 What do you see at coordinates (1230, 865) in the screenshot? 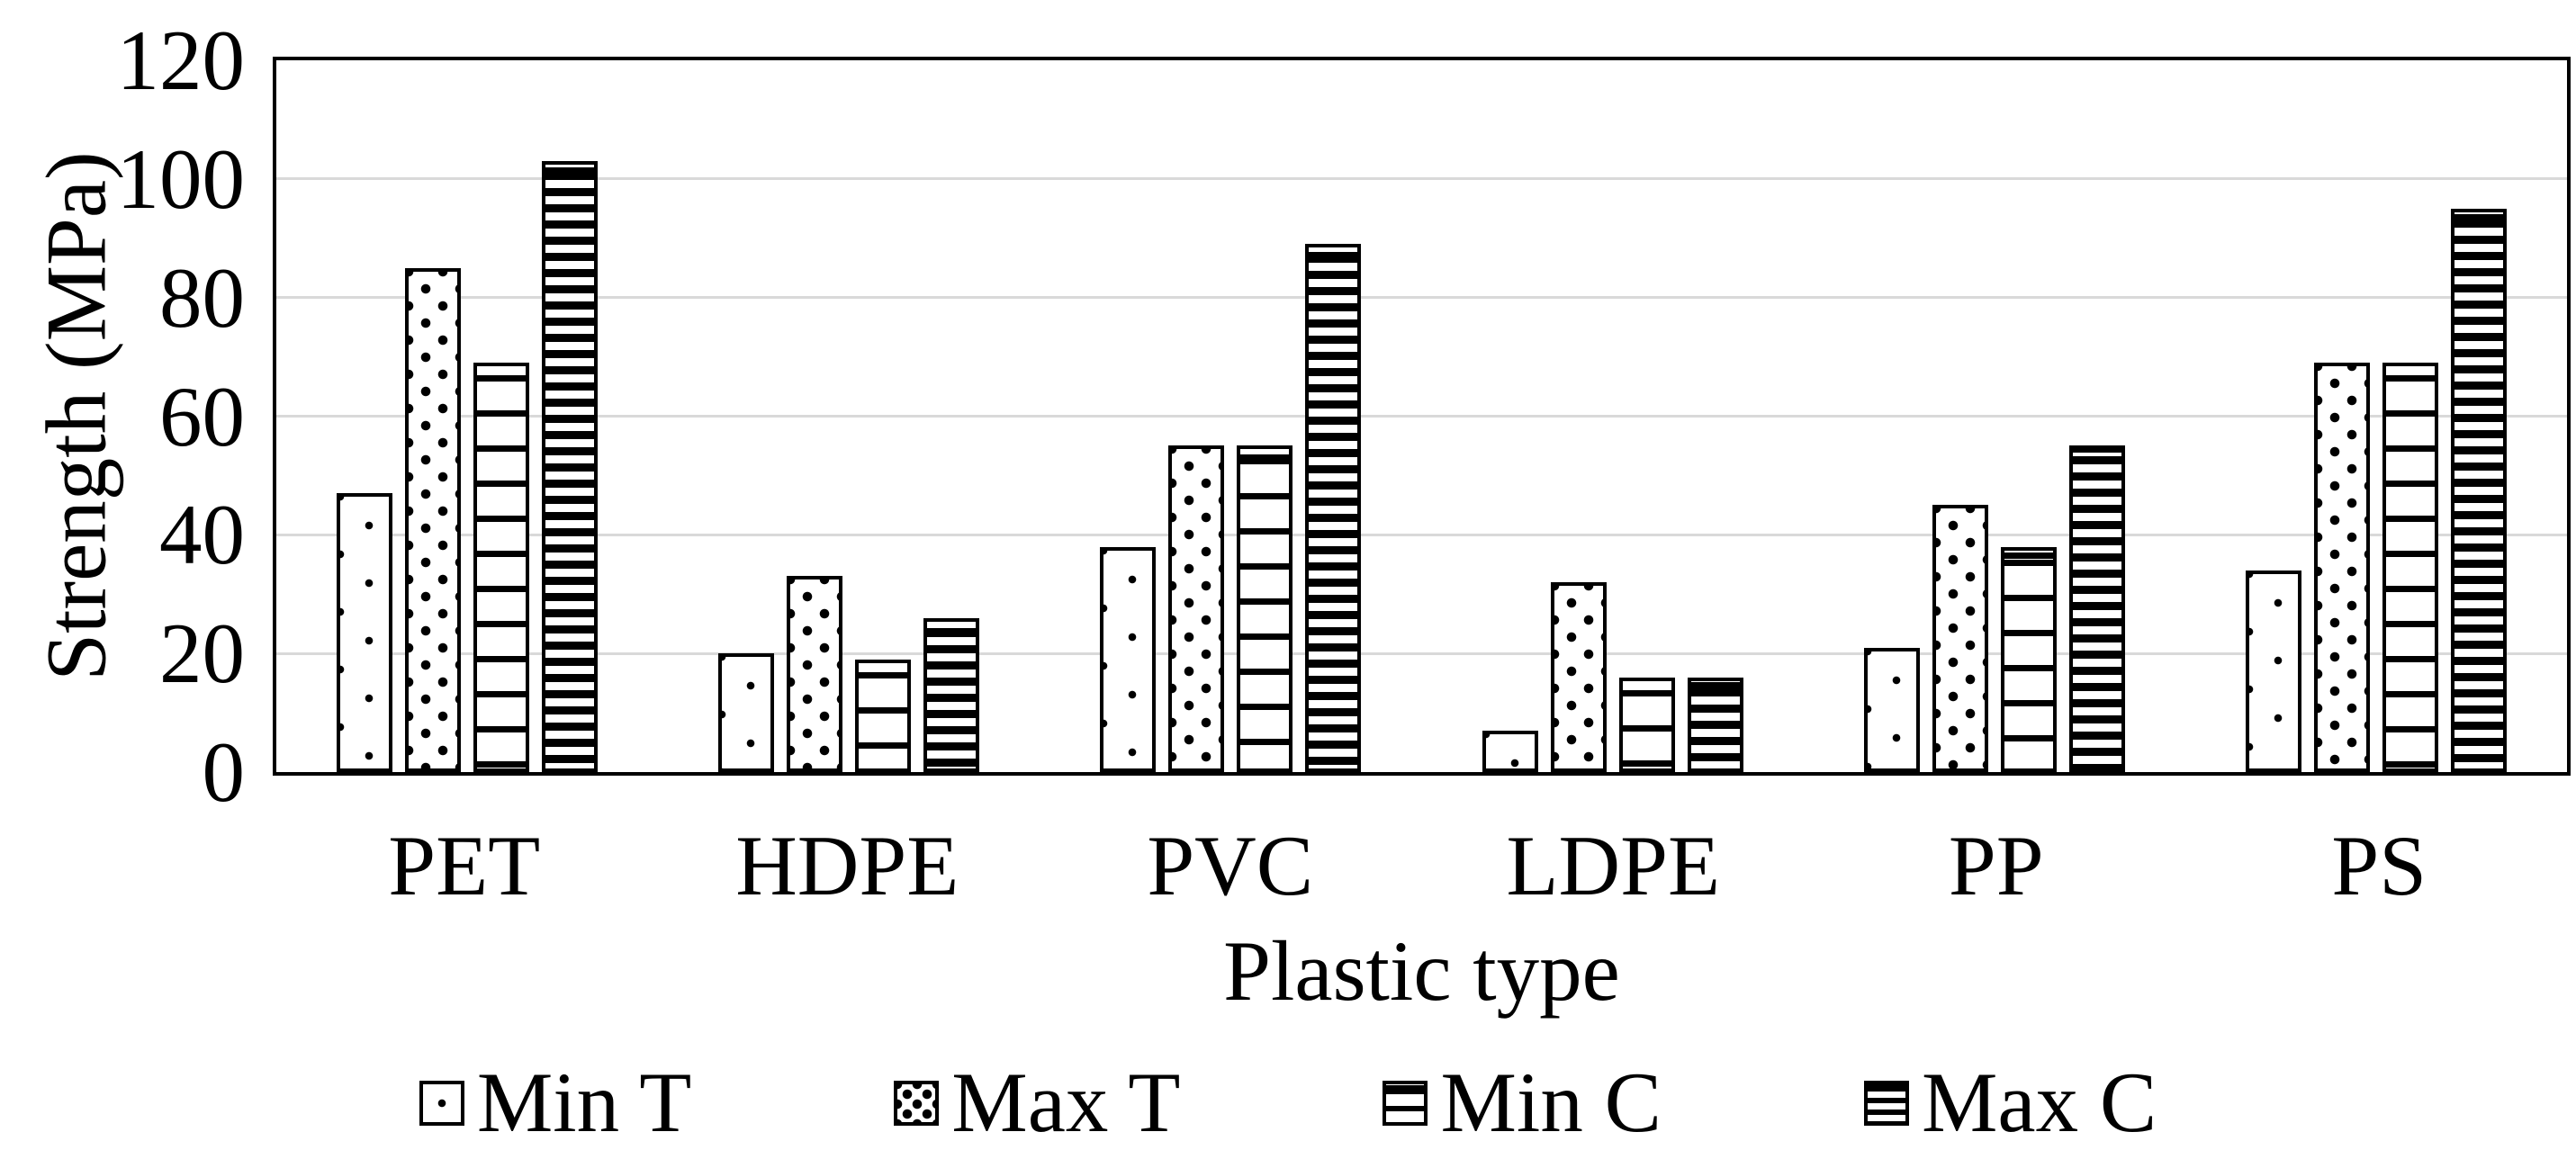
I see `x-tick-label-pvc: PVC` at bounding box center [1230, 865].